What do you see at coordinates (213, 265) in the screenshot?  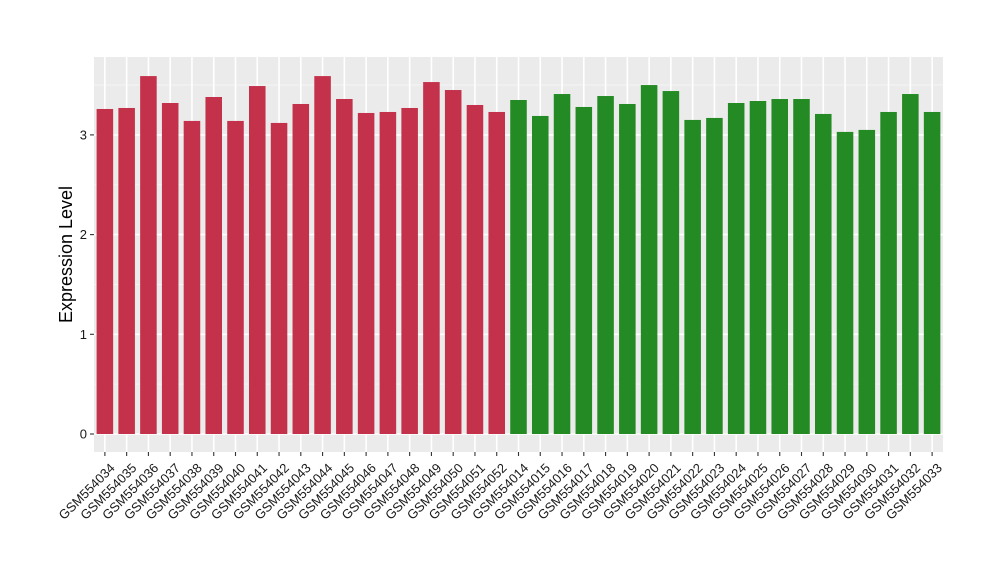 I see `bar-GSM554039` at bounding box center [213, 265].